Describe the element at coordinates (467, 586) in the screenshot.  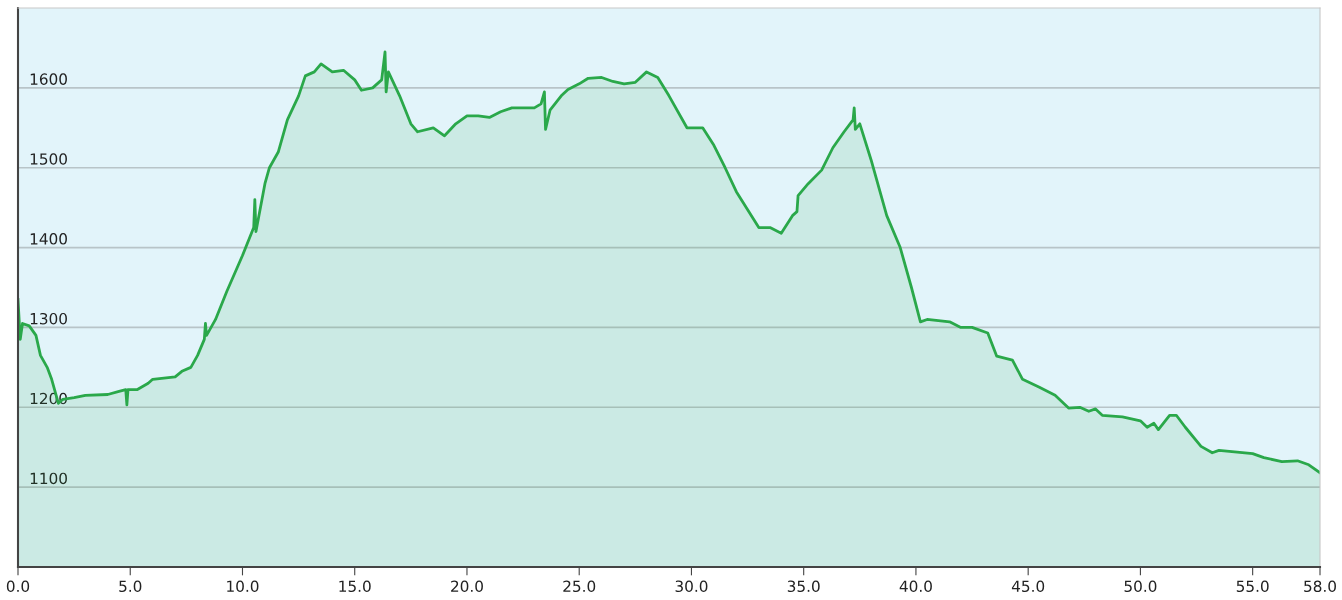
I see `x-tick-label: 20.0` at that location.